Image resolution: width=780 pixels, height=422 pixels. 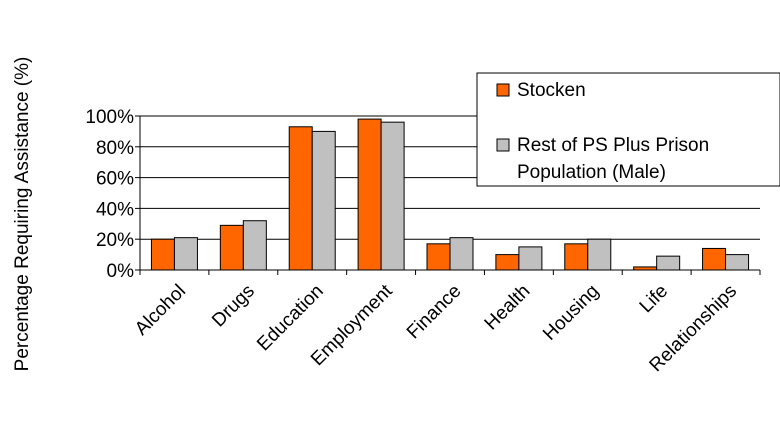 What do you see at coordinates (508, 308) in the screenshot?
I see `x-tick-label: Health` at bounding box center [508, 308].